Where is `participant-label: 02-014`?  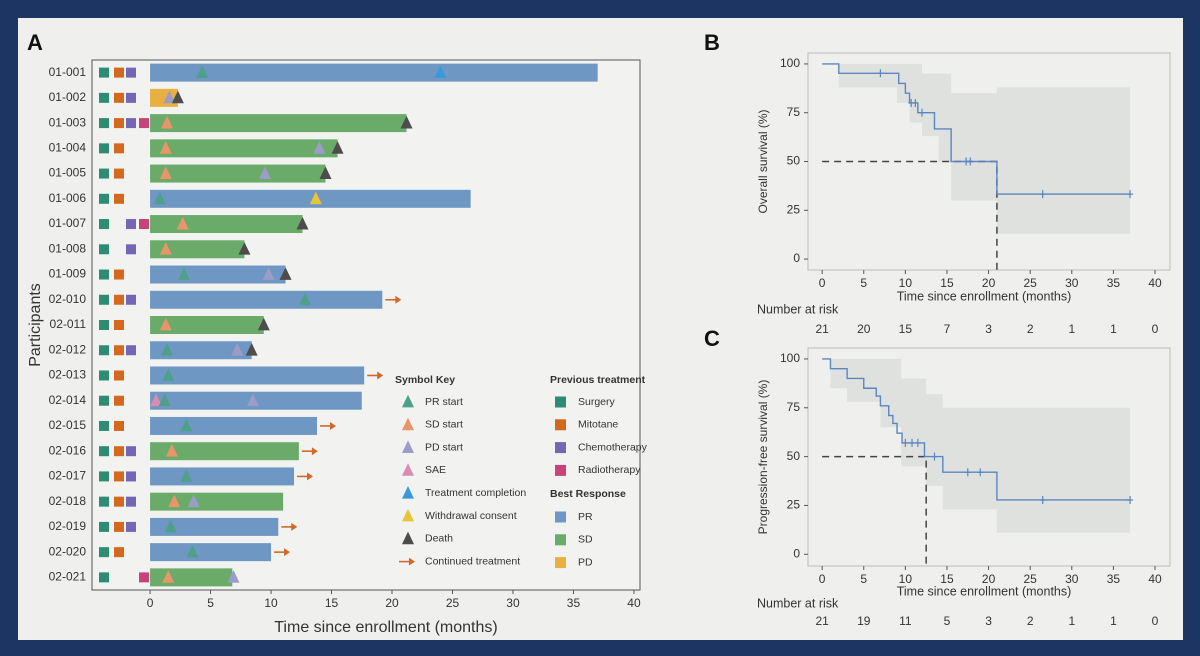
participant-label: 02-014 is located at coordinates (68, 400).